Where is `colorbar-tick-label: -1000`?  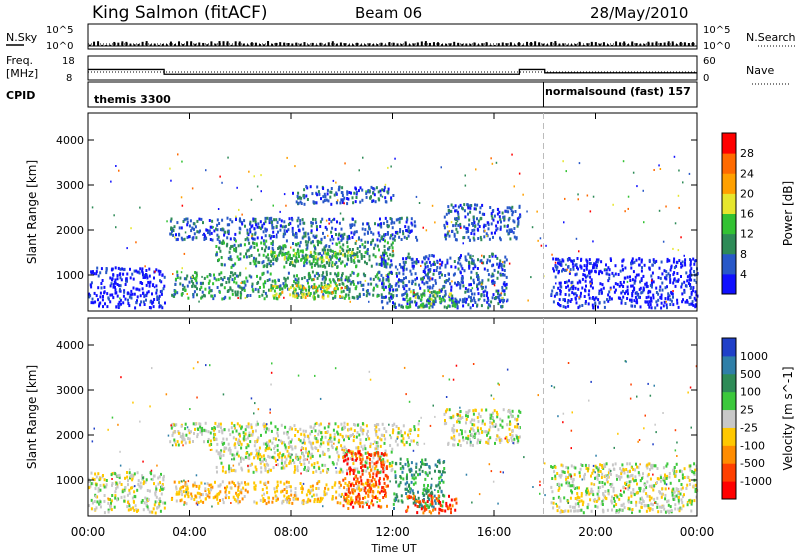 colorbar-tick-label: -1000 is located at coordinates (756, 481).